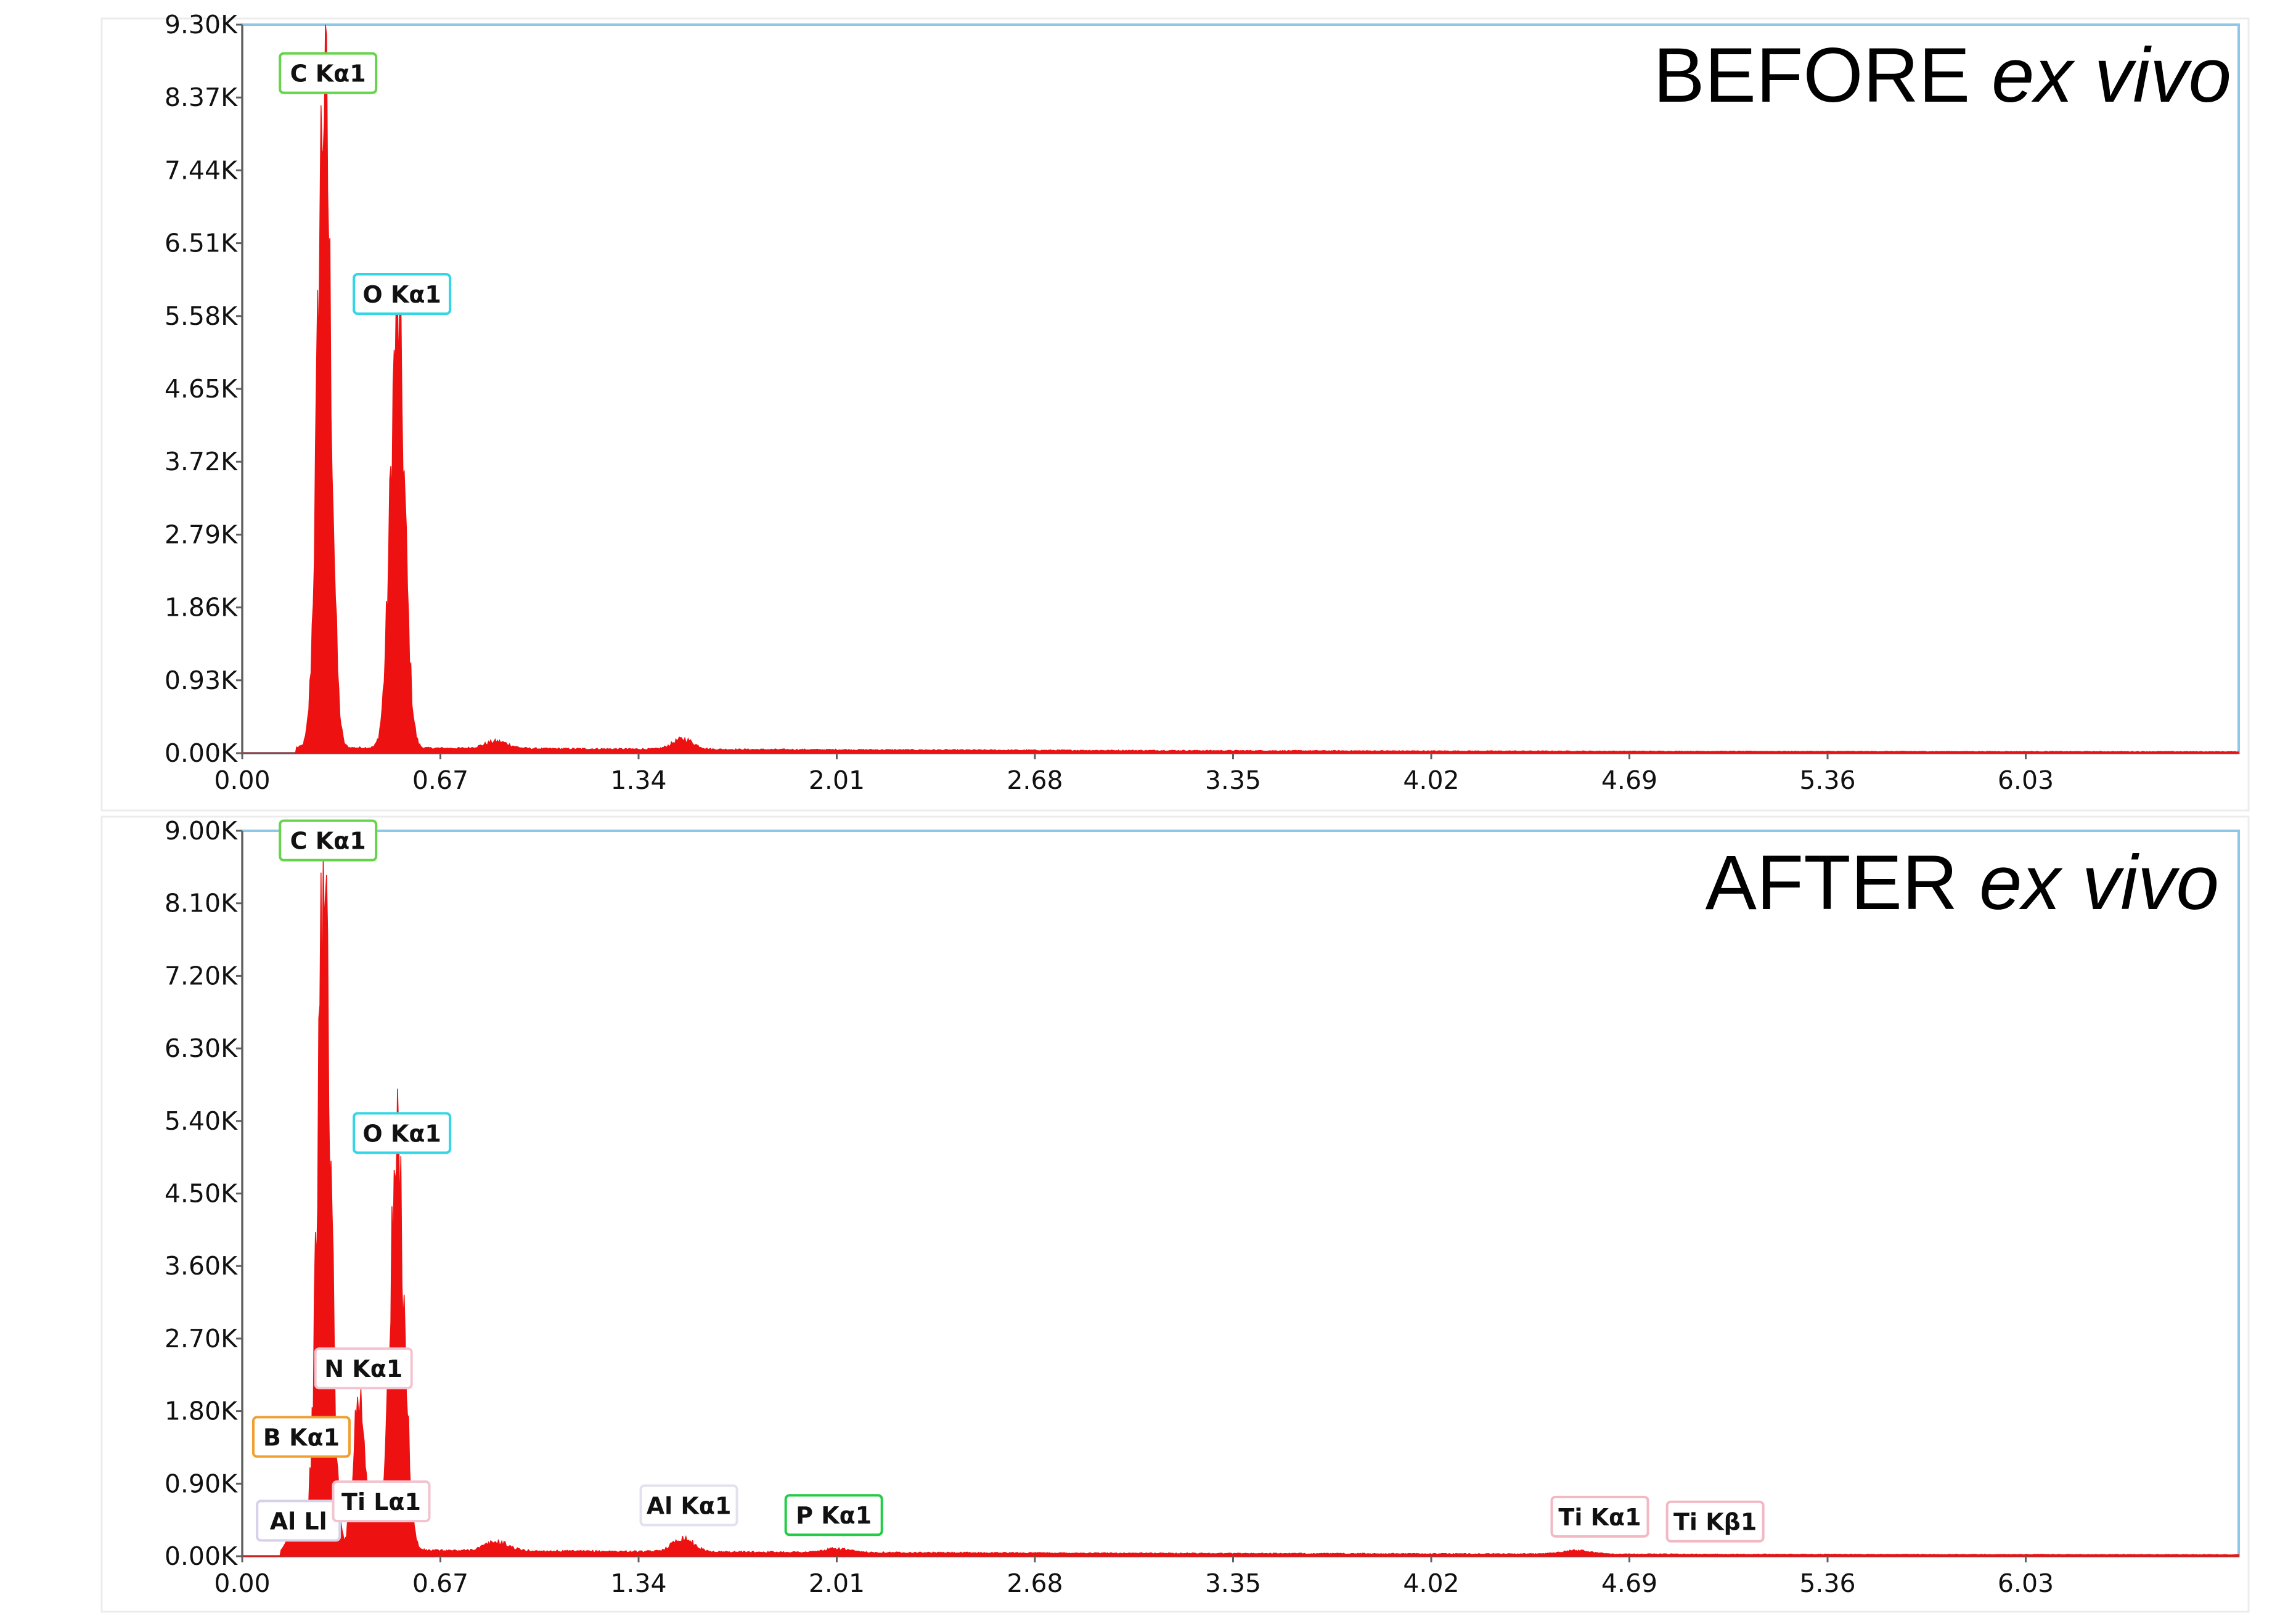 This screenshot has height=1624, width=2288. I want to click on y-tick-label: 4.65K, so click(201, 389).